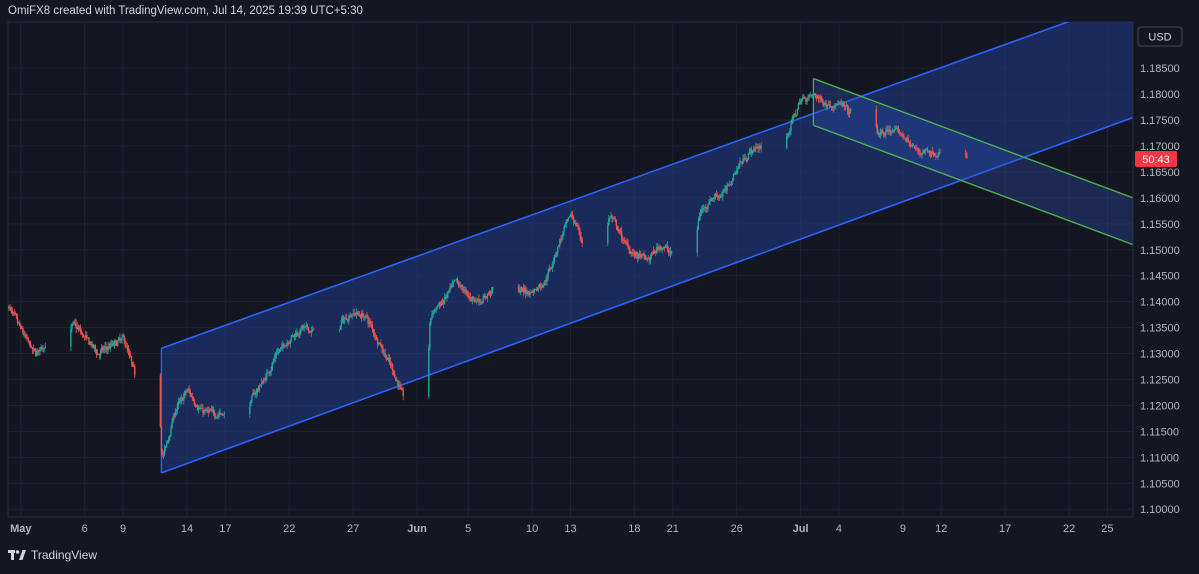  Describe the element at coordinates (1107, 529) in the screenshot. I see `time-tick-label: 25` at that location.